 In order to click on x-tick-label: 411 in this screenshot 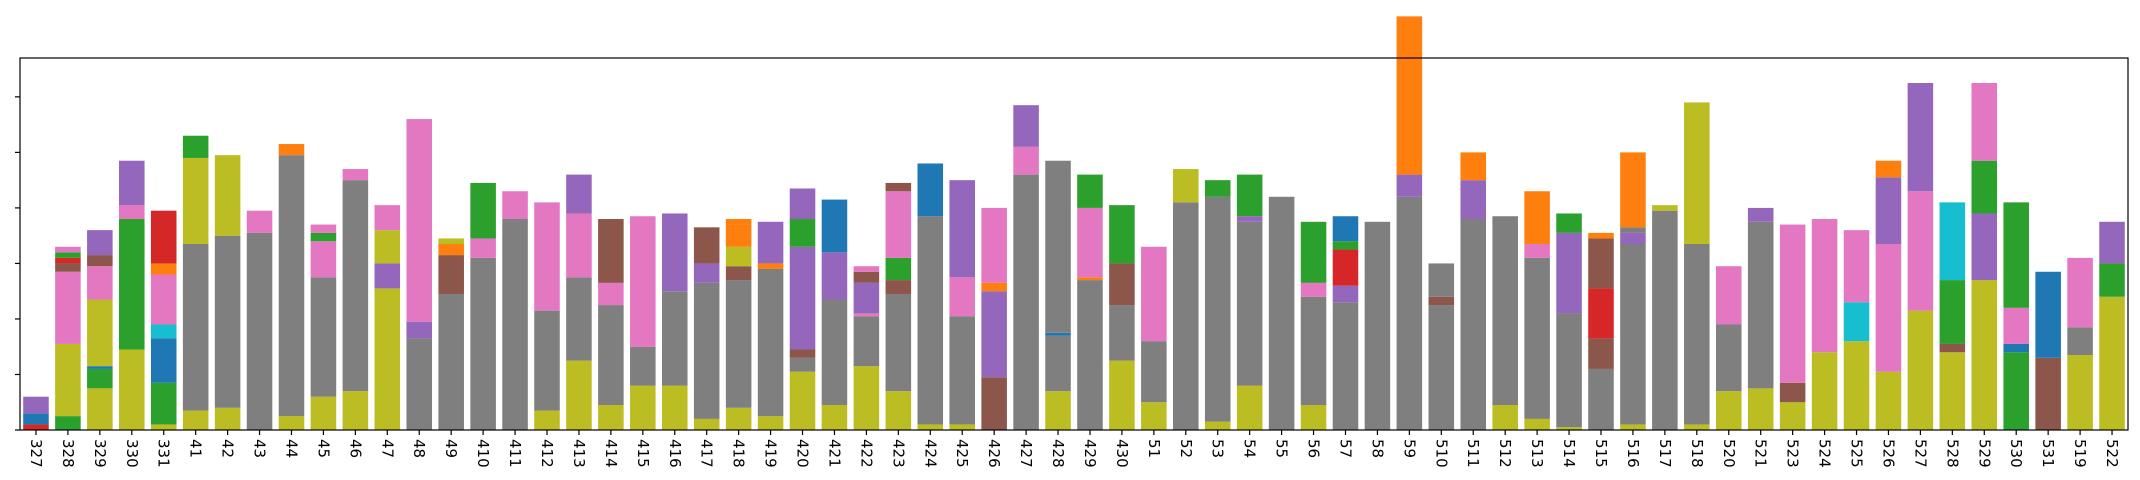, I will do `click(515, 453)`.